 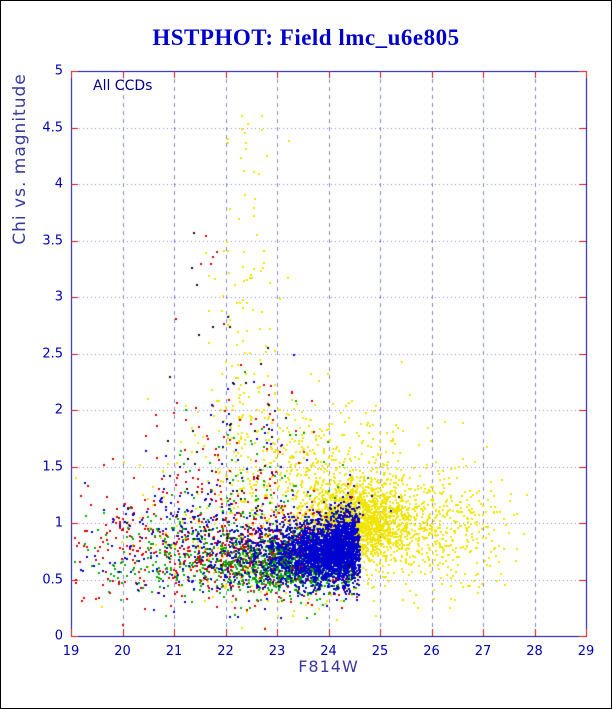 I want to click on x-tick-label: 21, so click(x=174, y=651).